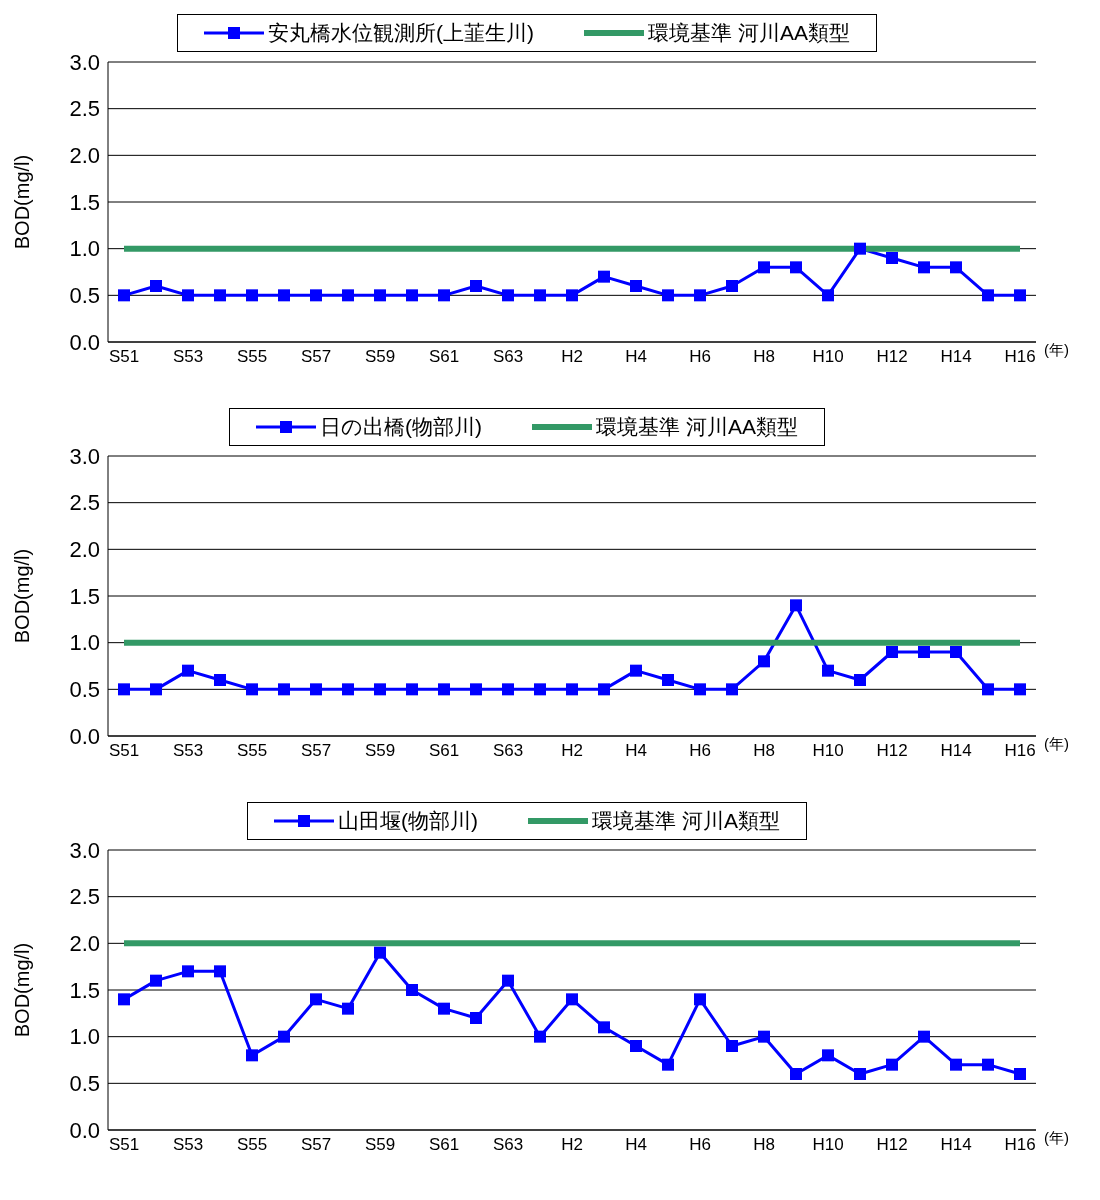 This screenshot has width=1100, height=1200. Describe the element at coordinates (636, 751) in the screenshot. I see `x-tick-label: H4` at that location.